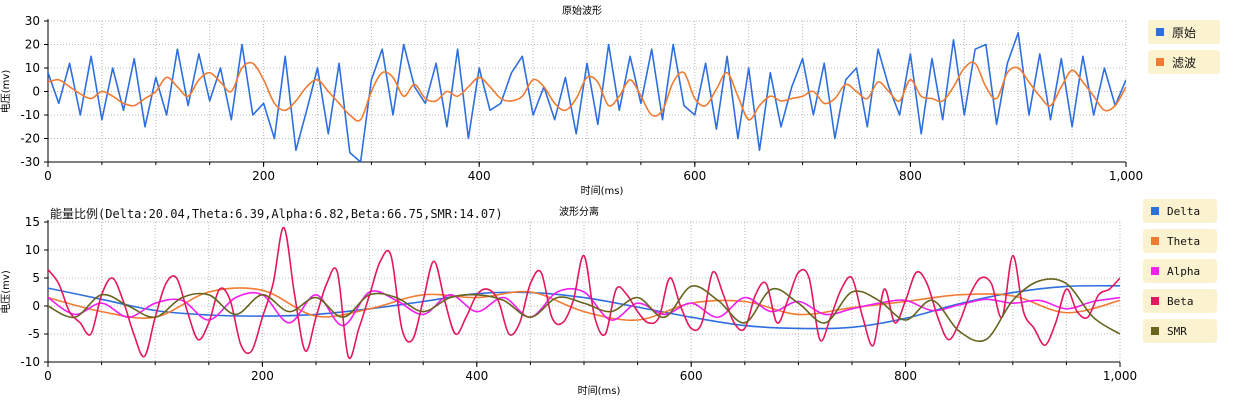 This screenshot has width=1233, height=418. I want to click on legend-item-raw: 原始, so click(1184, 32).